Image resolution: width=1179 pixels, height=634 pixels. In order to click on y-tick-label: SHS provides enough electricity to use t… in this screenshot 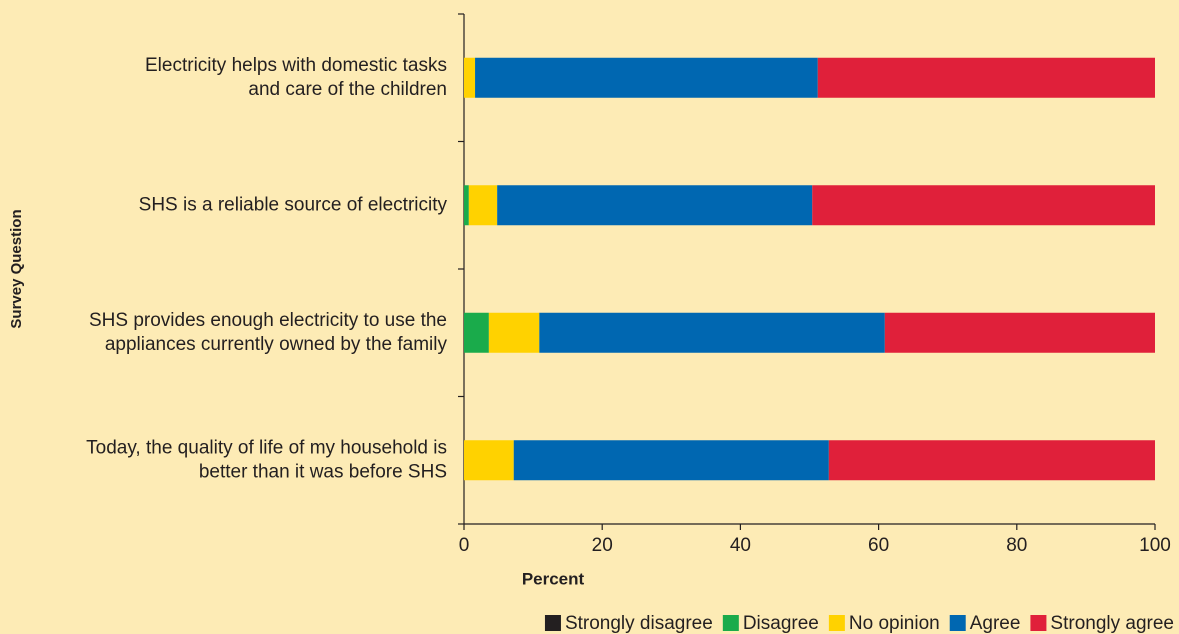, I will do `click(268, 320)`.